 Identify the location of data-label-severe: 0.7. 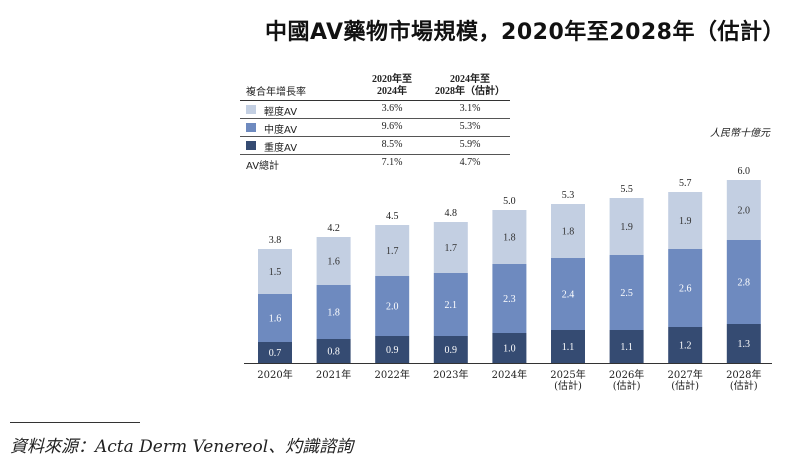
(275, 353).